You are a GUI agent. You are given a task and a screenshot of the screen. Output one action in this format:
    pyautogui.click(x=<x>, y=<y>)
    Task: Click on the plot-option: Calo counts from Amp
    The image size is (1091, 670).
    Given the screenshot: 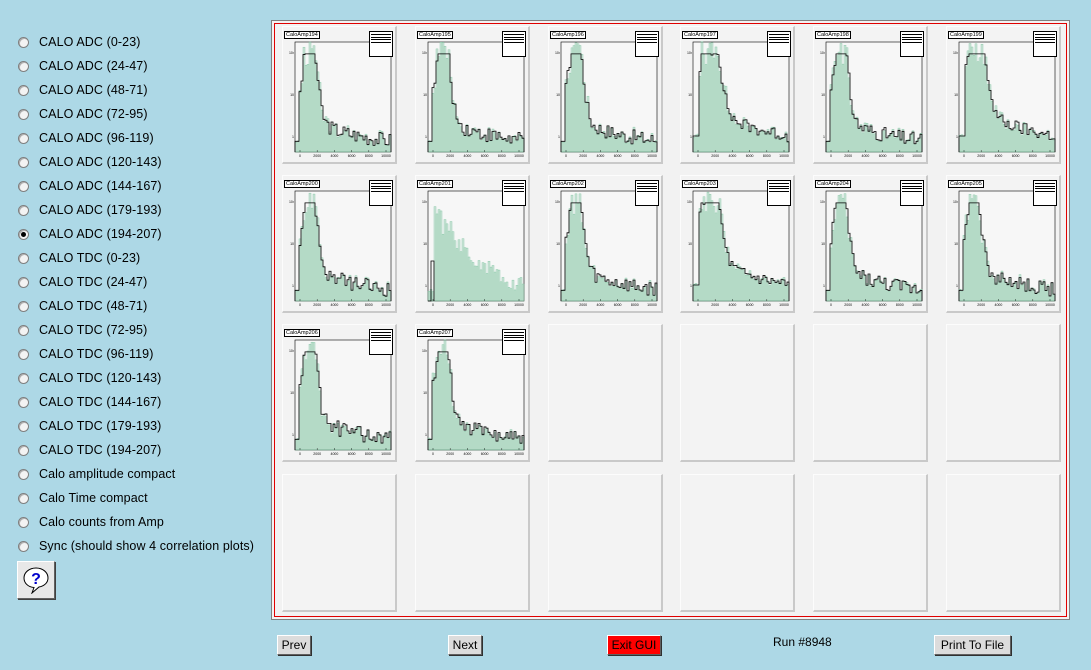 What is the action you would take?
    pyautogui.click(x=139, y=522)
    